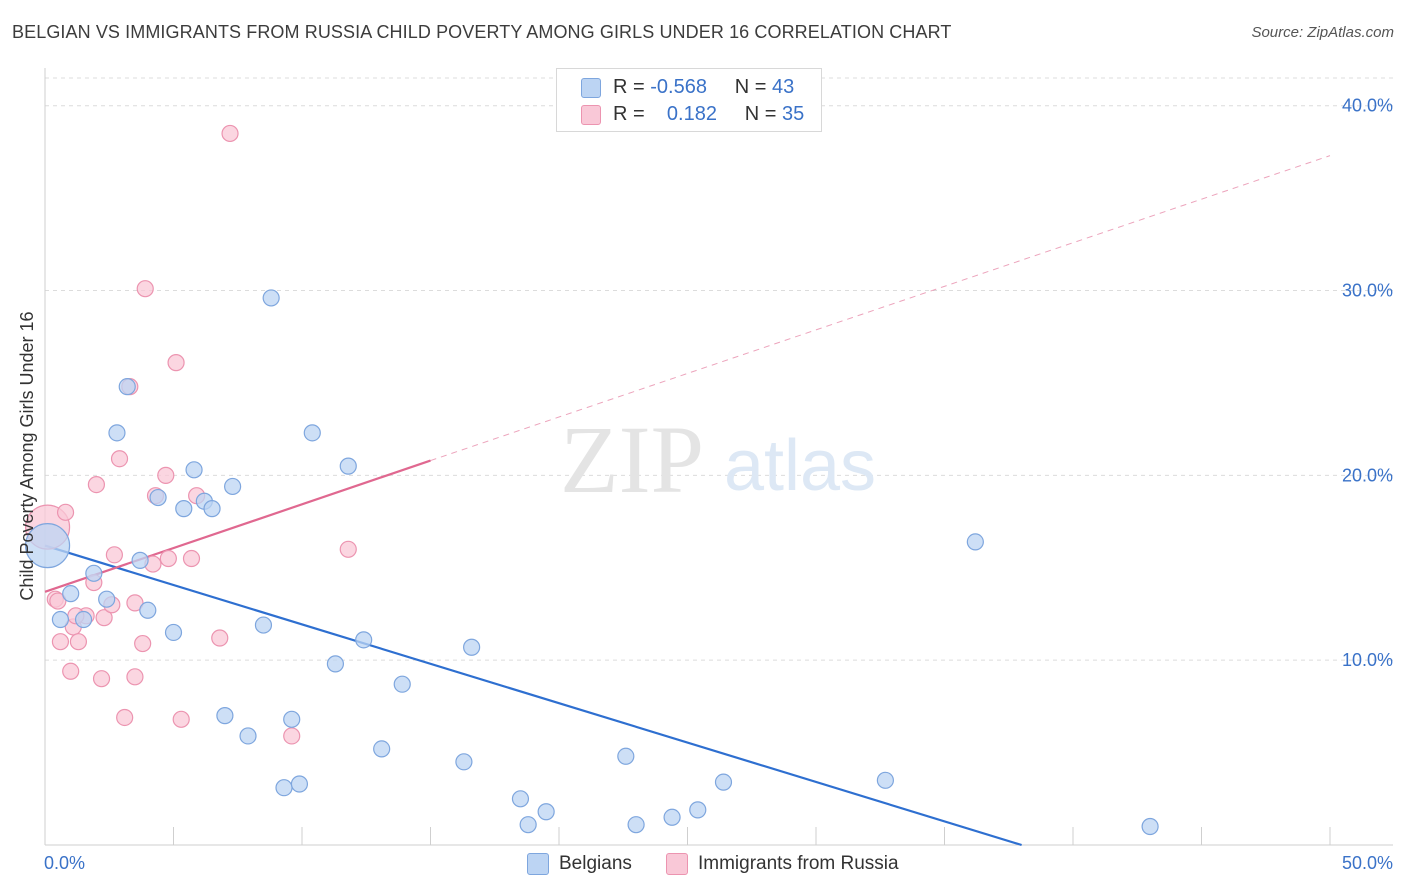 Image resolution: width=1406 pixels, height=892 pixels. I want to click on series-label-russia: Immigrants from Russia, so click(798, 863).